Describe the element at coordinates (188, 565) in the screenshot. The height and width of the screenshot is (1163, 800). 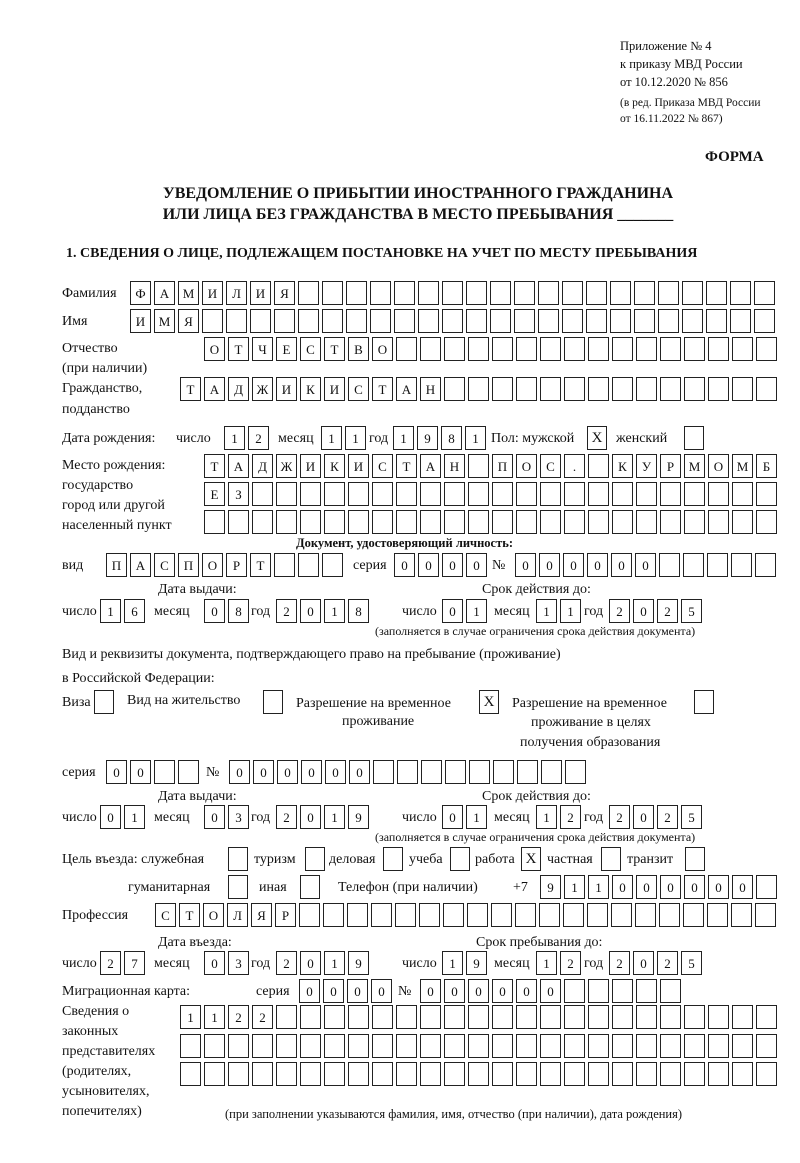
I see `char-cell: П` at that location.